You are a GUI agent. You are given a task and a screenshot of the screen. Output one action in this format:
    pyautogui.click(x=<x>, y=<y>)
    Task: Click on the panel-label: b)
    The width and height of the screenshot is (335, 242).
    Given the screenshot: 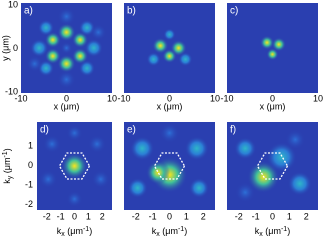 What is the action you would take?
    pyautogui.click(x=131, y=11)
    